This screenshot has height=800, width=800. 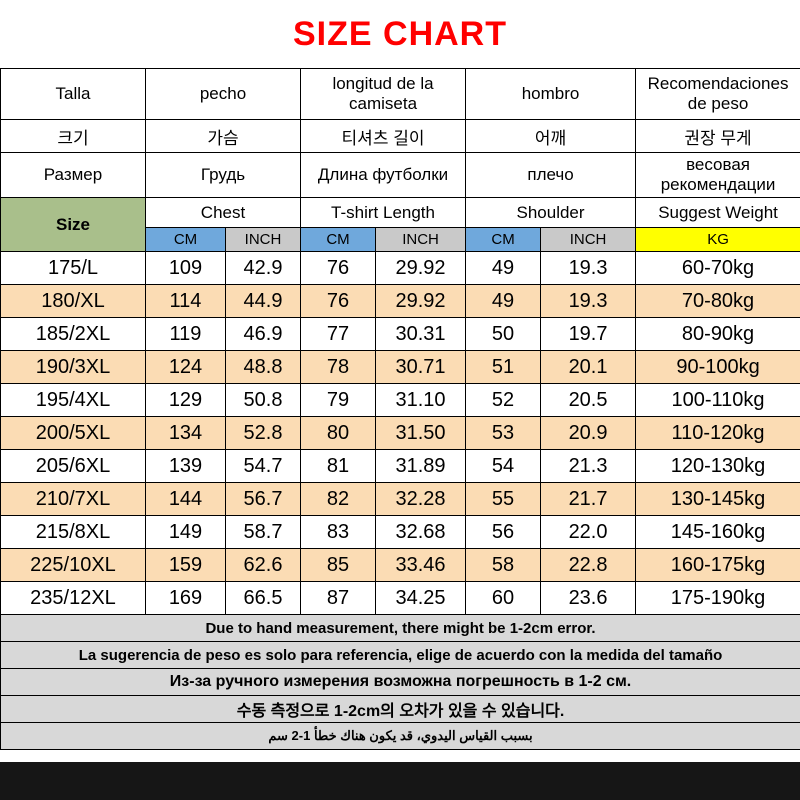 I want to click on header-row-units: CM INCH CM INCH CM INCH KG, so click(x=400, y=239).